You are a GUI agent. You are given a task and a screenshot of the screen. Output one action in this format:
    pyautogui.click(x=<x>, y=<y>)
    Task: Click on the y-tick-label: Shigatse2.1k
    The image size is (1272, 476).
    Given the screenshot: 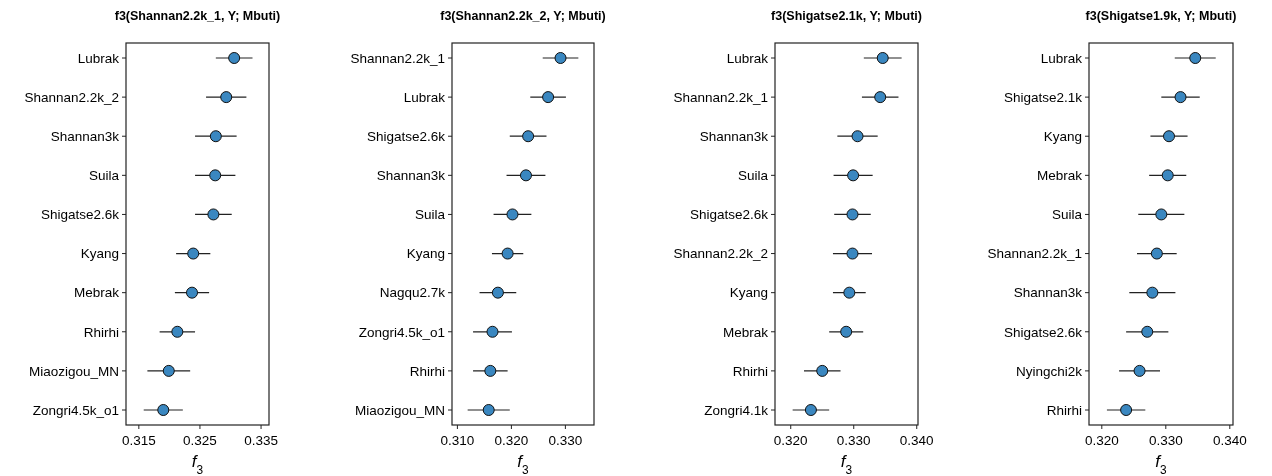 What is the action you would take?
    pyautogui.click(x=1043, y=97)
    